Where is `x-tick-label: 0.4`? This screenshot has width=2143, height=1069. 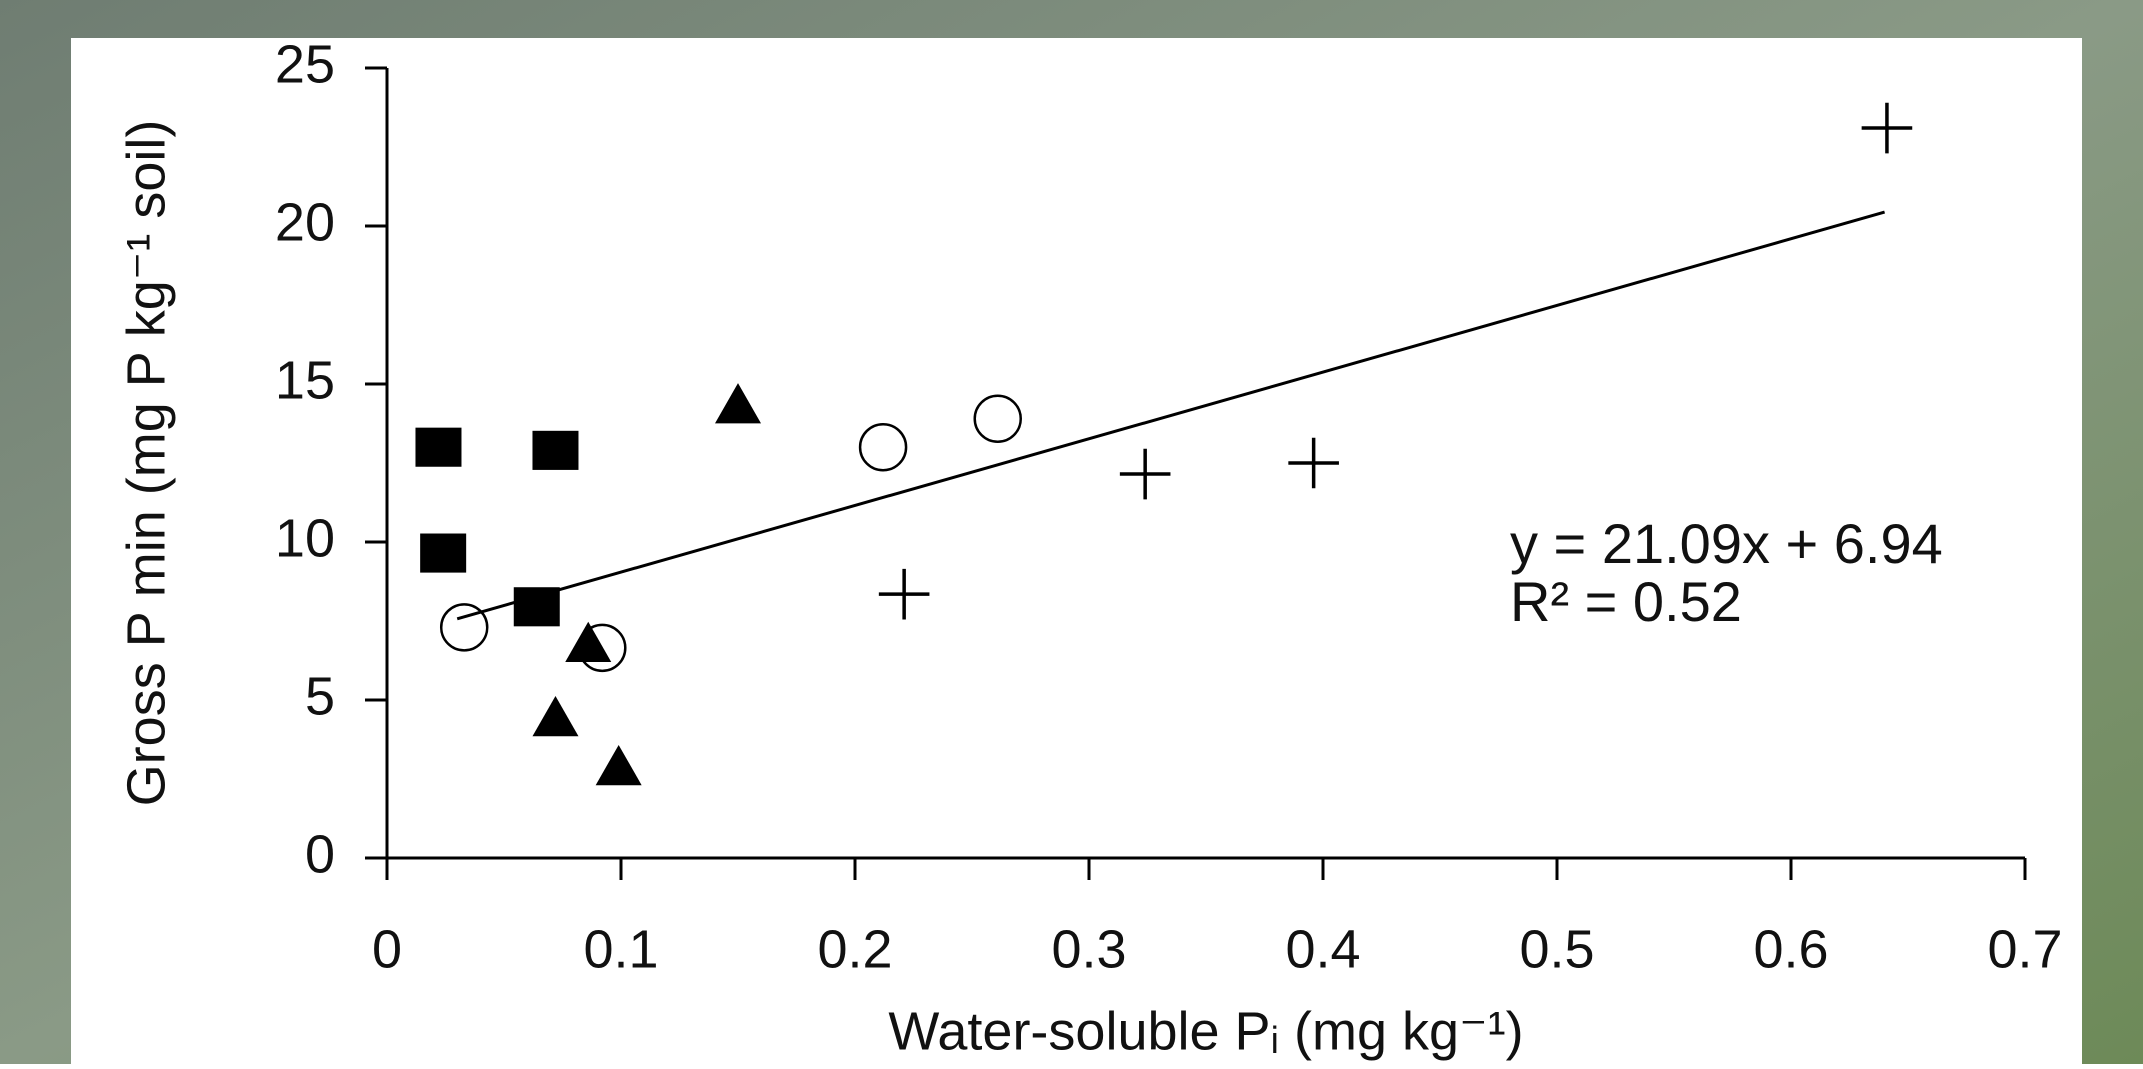 x-tick-label: 0.4 is located at coordinates (1322, 949).